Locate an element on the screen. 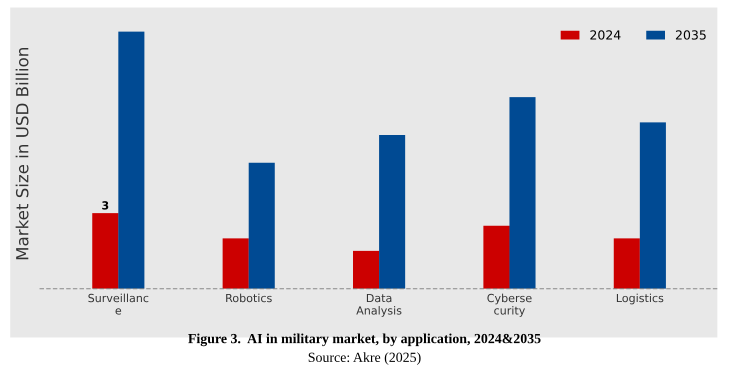 This screenshot has height=375, width=729. x-tick-label: Logistics is located at coordinates (640, 299).